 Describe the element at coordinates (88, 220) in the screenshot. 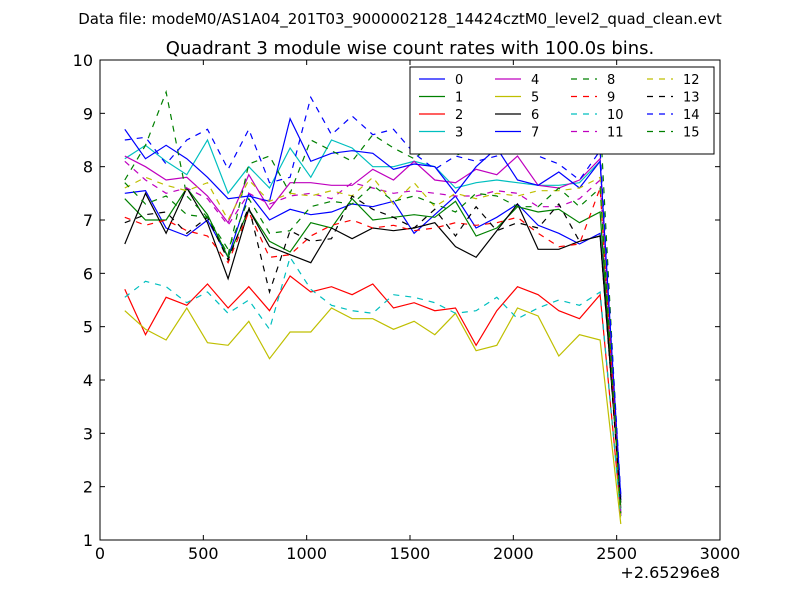

I see `y-tick-label: 7` at that location.